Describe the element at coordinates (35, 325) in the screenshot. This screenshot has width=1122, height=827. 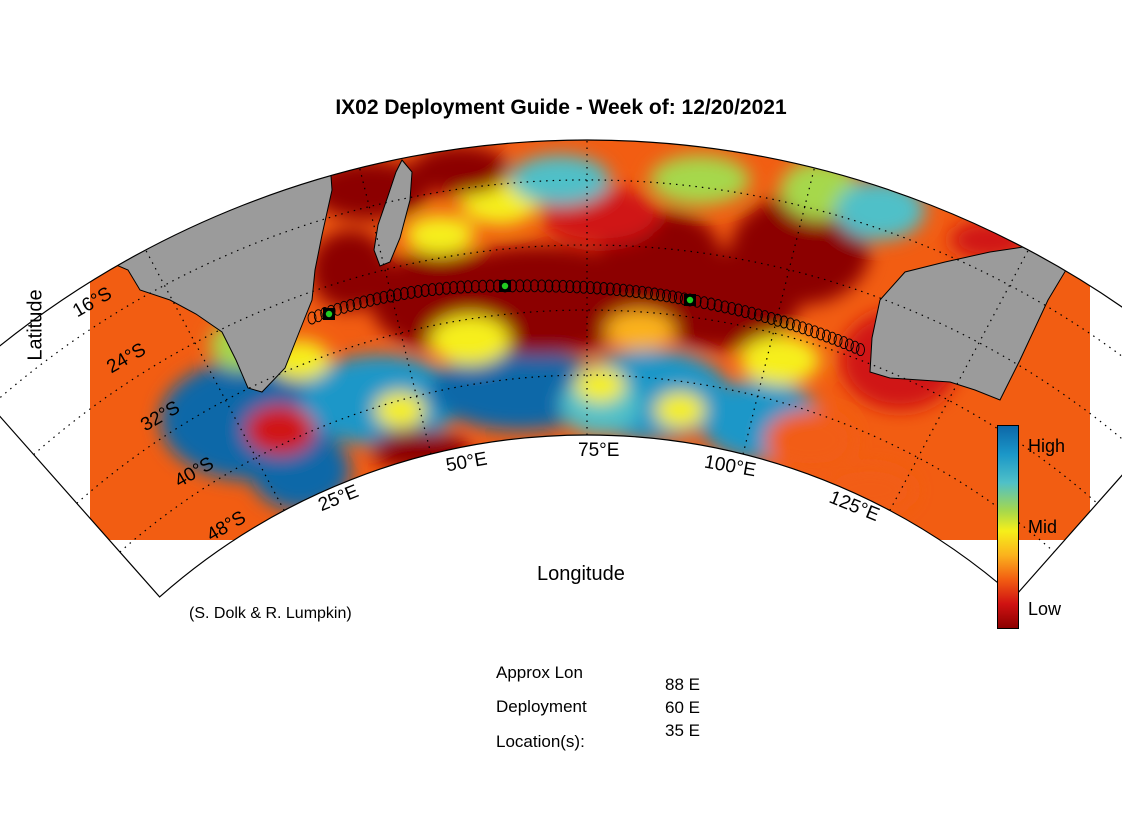
I see `y-axis-label: Latitude` at that location.